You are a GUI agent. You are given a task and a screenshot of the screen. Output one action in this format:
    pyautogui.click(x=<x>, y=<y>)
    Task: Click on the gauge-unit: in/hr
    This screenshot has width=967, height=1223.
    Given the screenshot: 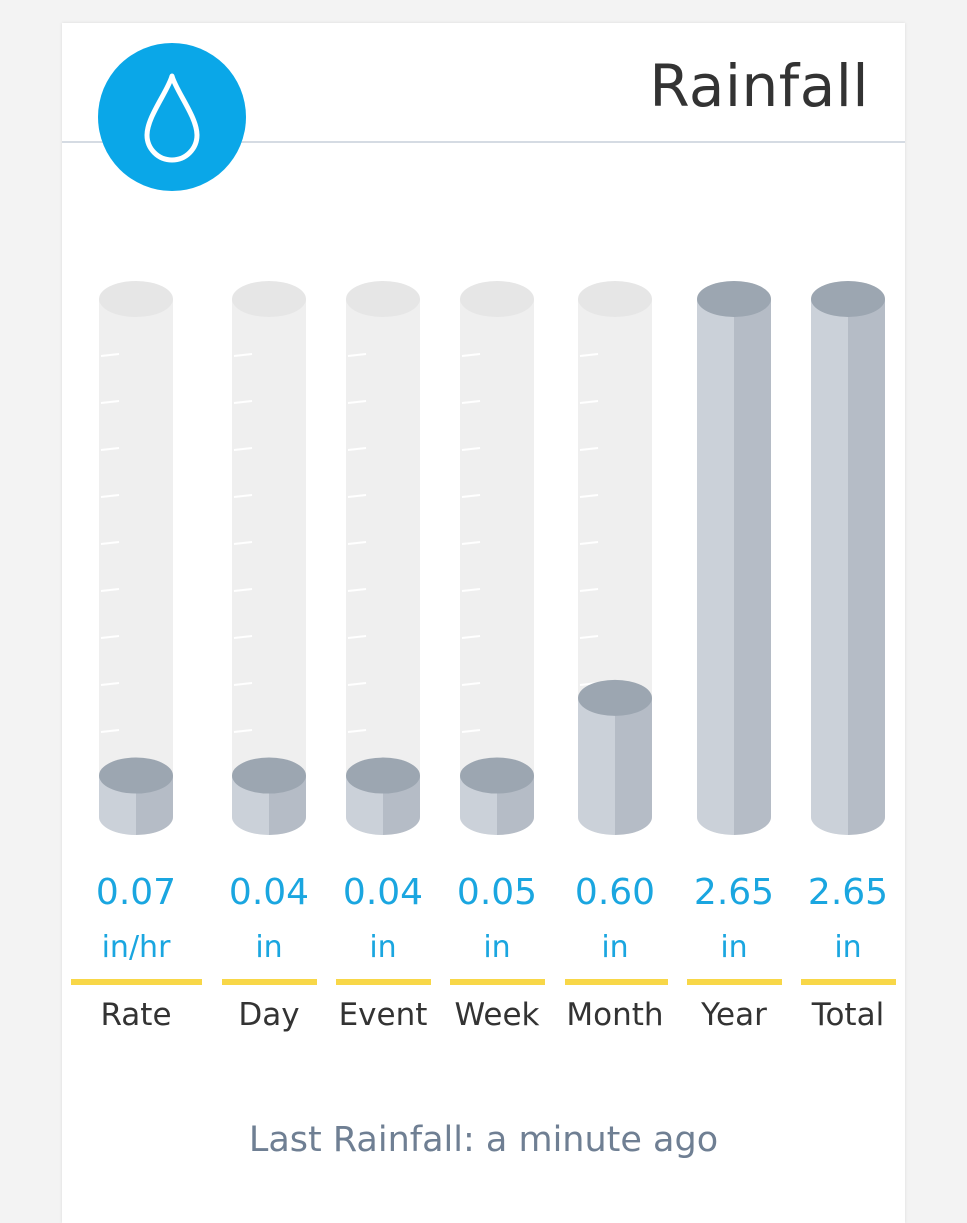 What is the action you would take?
    pyautogui.click(x=136, y=947)
    